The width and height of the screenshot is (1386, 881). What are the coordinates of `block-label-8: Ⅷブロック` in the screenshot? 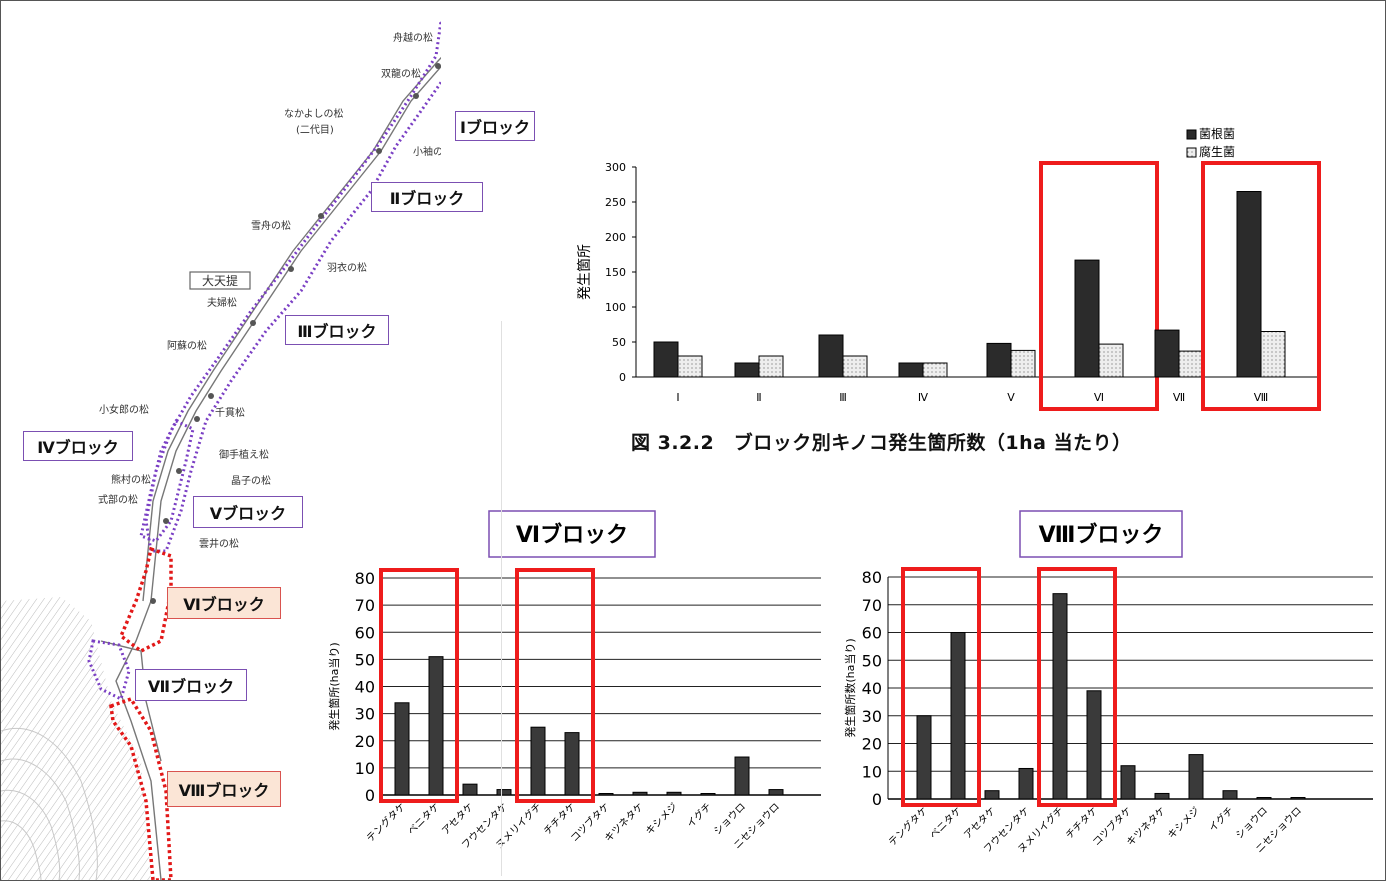 It's located at (224, 789).